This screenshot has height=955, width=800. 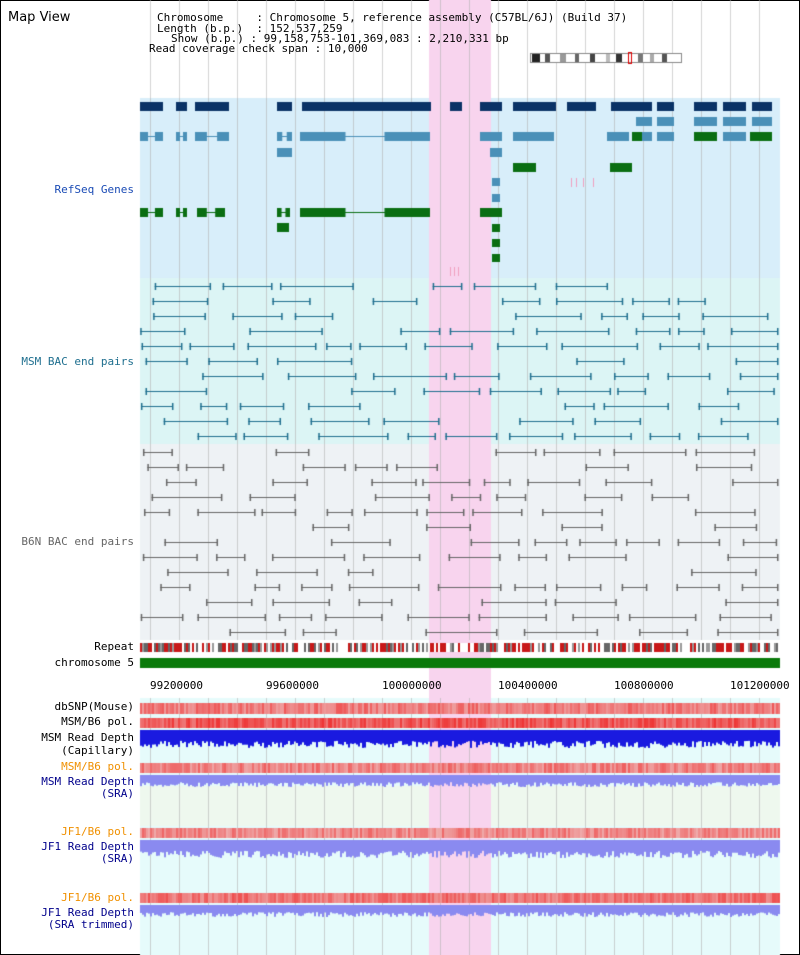 I want to click on axis-tick: 100800000, so click(x=644, y=685).